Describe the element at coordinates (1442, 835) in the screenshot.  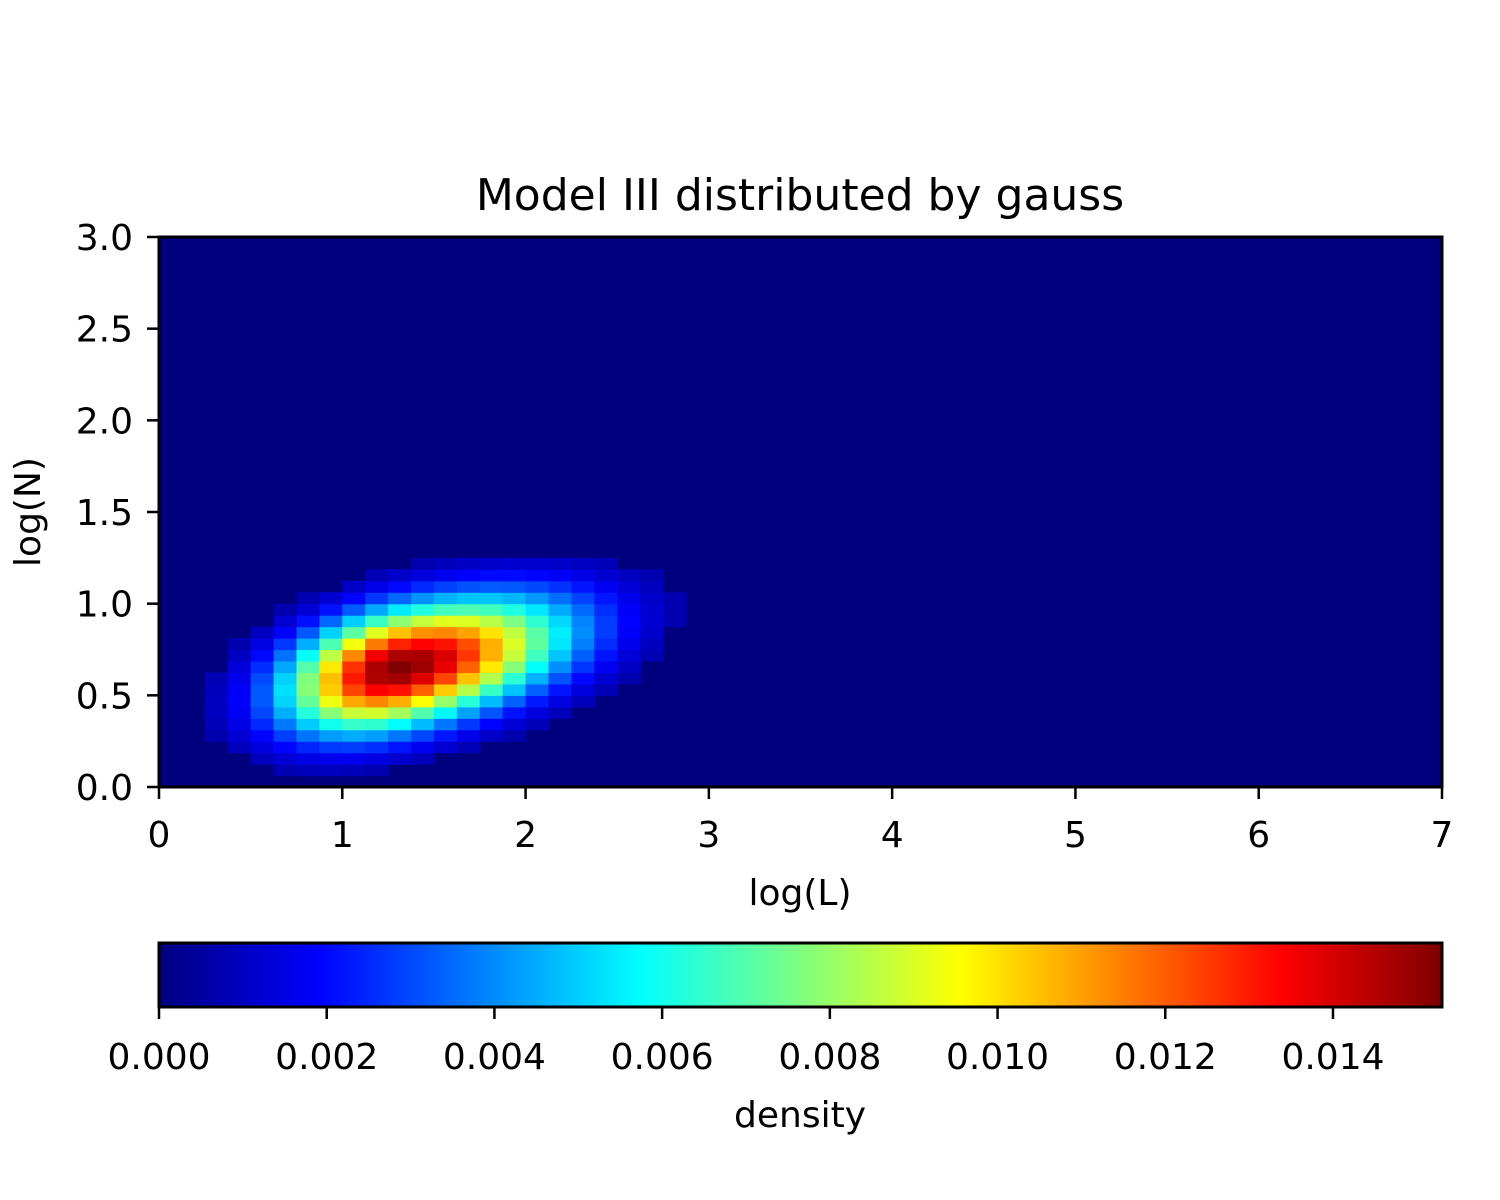
I see `x-tick-label: 7` at that location.